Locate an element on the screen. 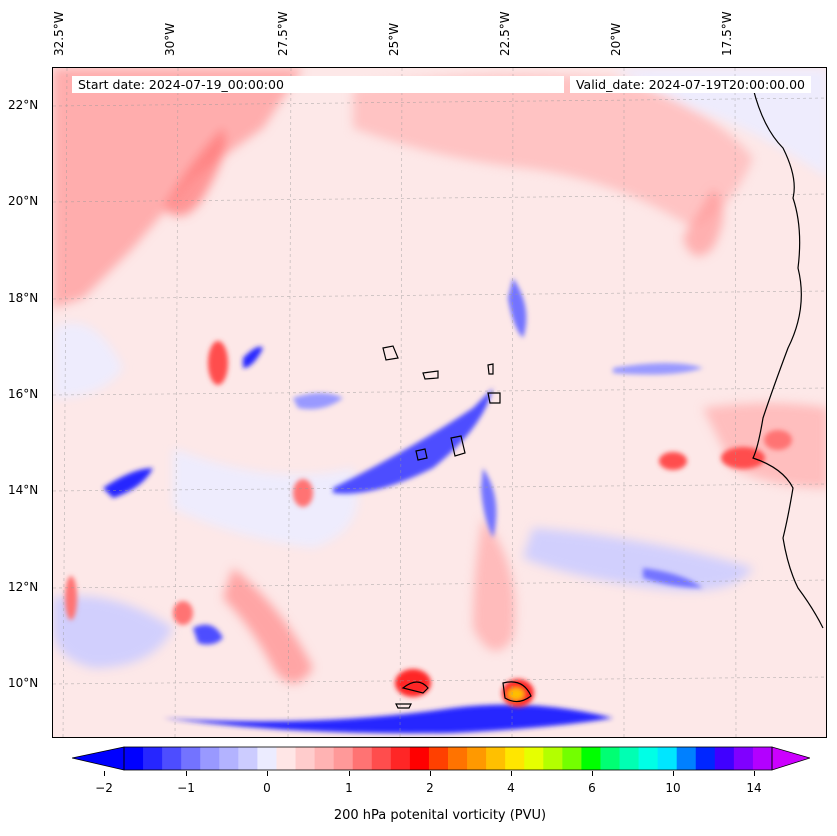 This screenshot has height=836, width=837. cb-tick-label: 10 is located at coordinates (673, 788).